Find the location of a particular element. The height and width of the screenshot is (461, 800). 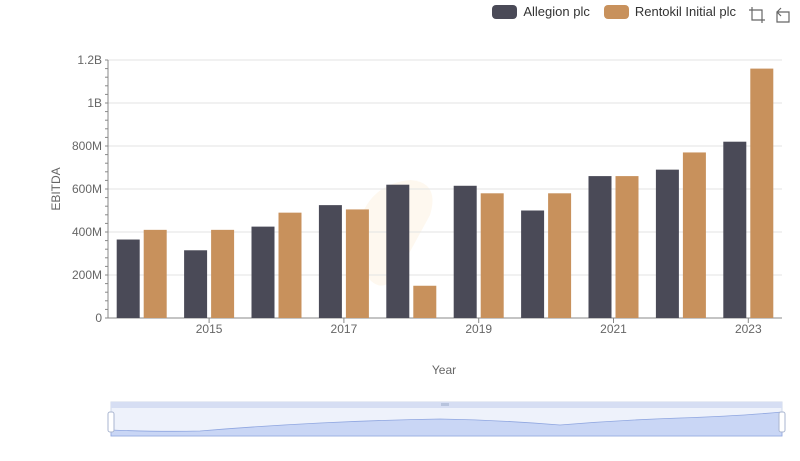

bar-rentokil-2015 is located at coordinates (223, 273).